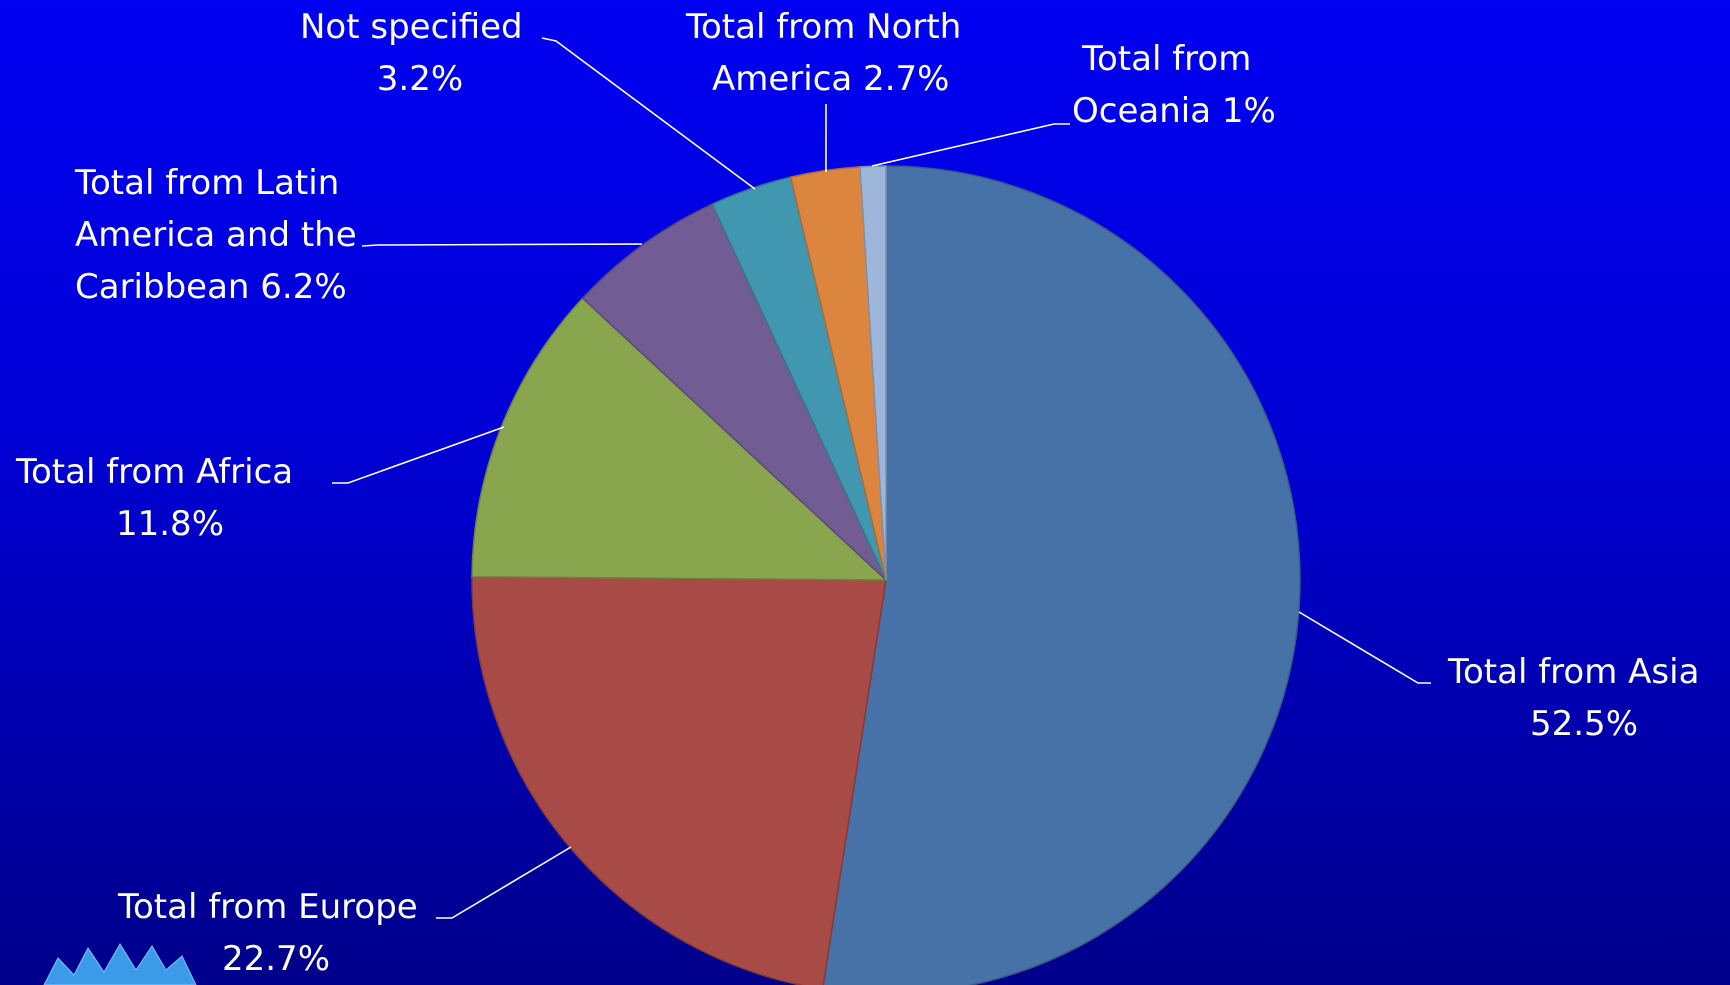  Describe the element at coordinates (1573, 698) in the screenshot. I see `data-label-total-from-asia: Total from Asia 52.5%` at that location.